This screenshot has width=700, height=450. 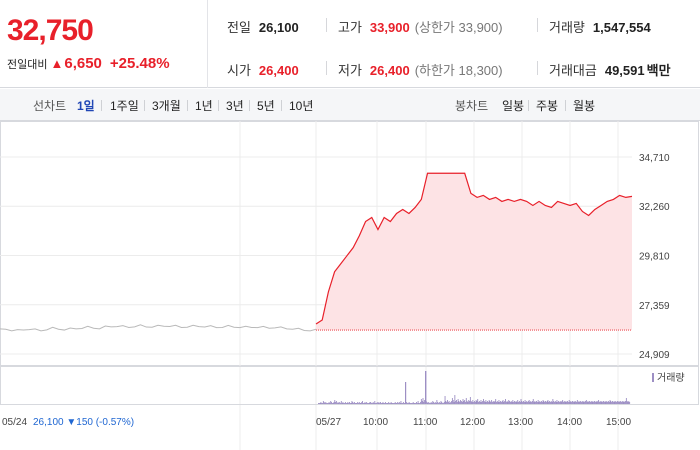 I want to click on period-3m: 3개월, so click(x=166, y=106).